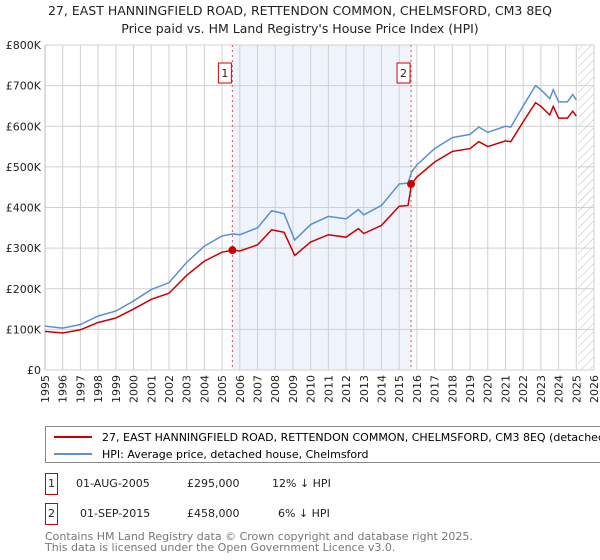  Describe the element at coordinates (213, 513) in the screenshot. I see `sale-price: £458,000` at that location.